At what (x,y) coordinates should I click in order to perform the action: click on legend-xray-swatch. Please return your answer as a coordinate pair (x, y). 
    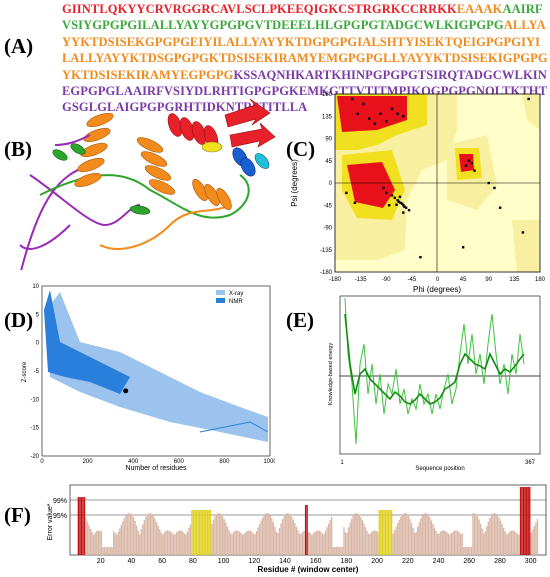
    Looking at the image, I should click on (220, 292).